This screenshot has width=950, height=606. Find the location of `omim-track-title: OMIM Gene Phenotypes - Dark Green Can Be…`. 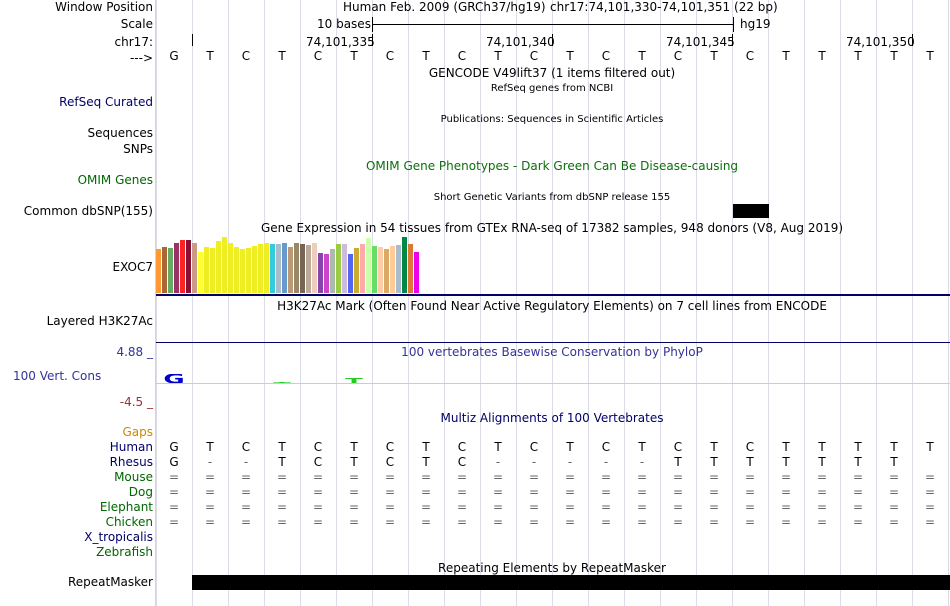

omim-track-title: OMIM Gene Phenotypes - Dark Green Can Be… is located at coordinates (552, 166).